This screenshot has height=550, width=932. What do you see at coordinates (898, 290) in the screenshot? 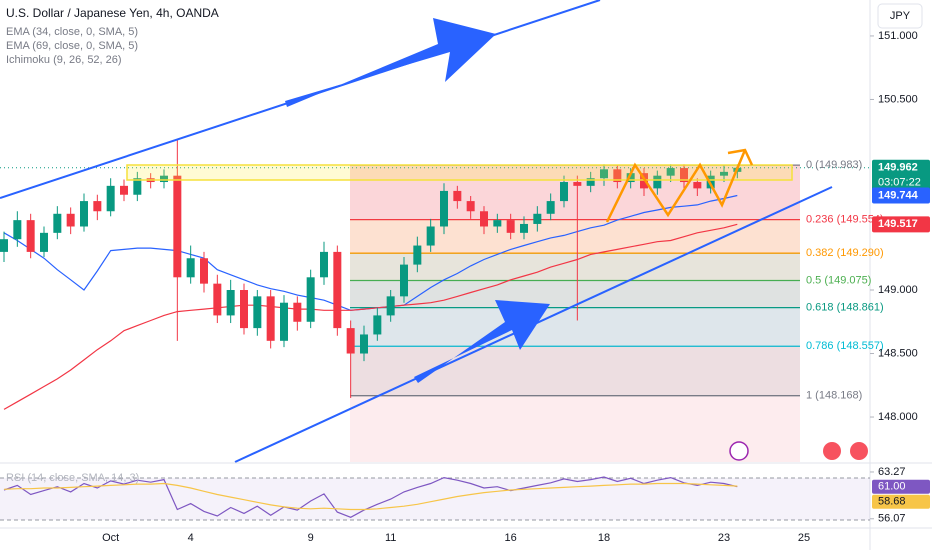
I see `y-tick-label: 149.000` at bounding box center [898, 290].